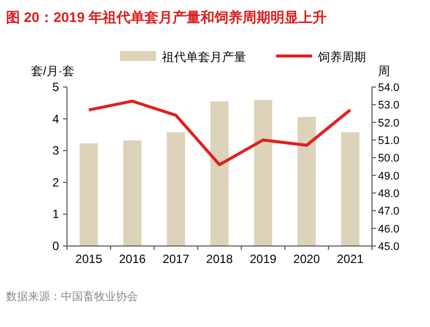 The height and width of the screenshot is (327, 430). What do you see at coordinates (389, 229) in the screenshot?
I see `y2-tick-label: 46.0` at bounding box center [389, 229].